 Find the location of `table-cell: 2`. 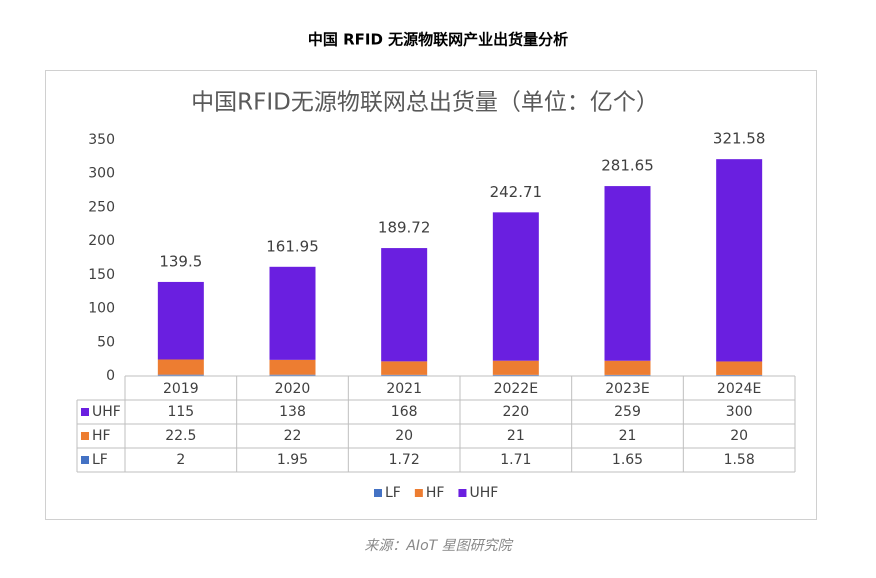

table-cell: 2 is located at coordinates (180, 460).